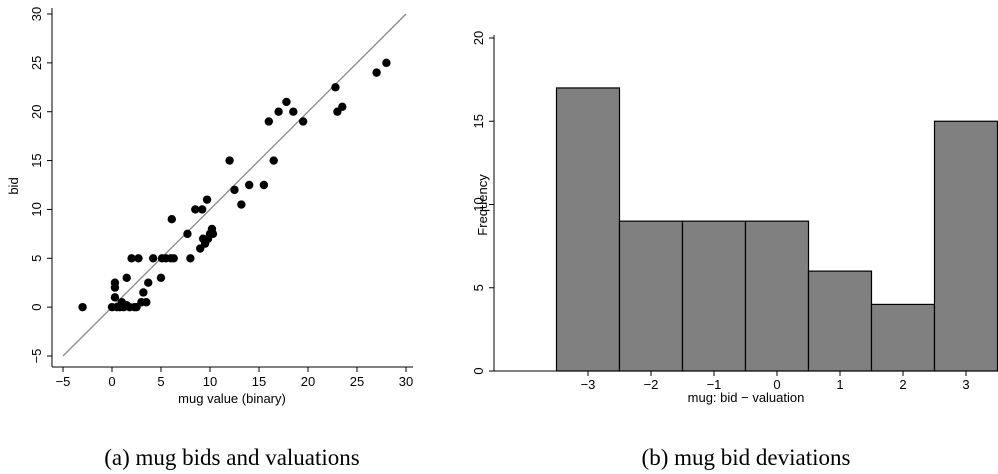 This screenshot has width=998, height=474. I want to click on scatter-y-axis-title: bid, so click(13, 185).